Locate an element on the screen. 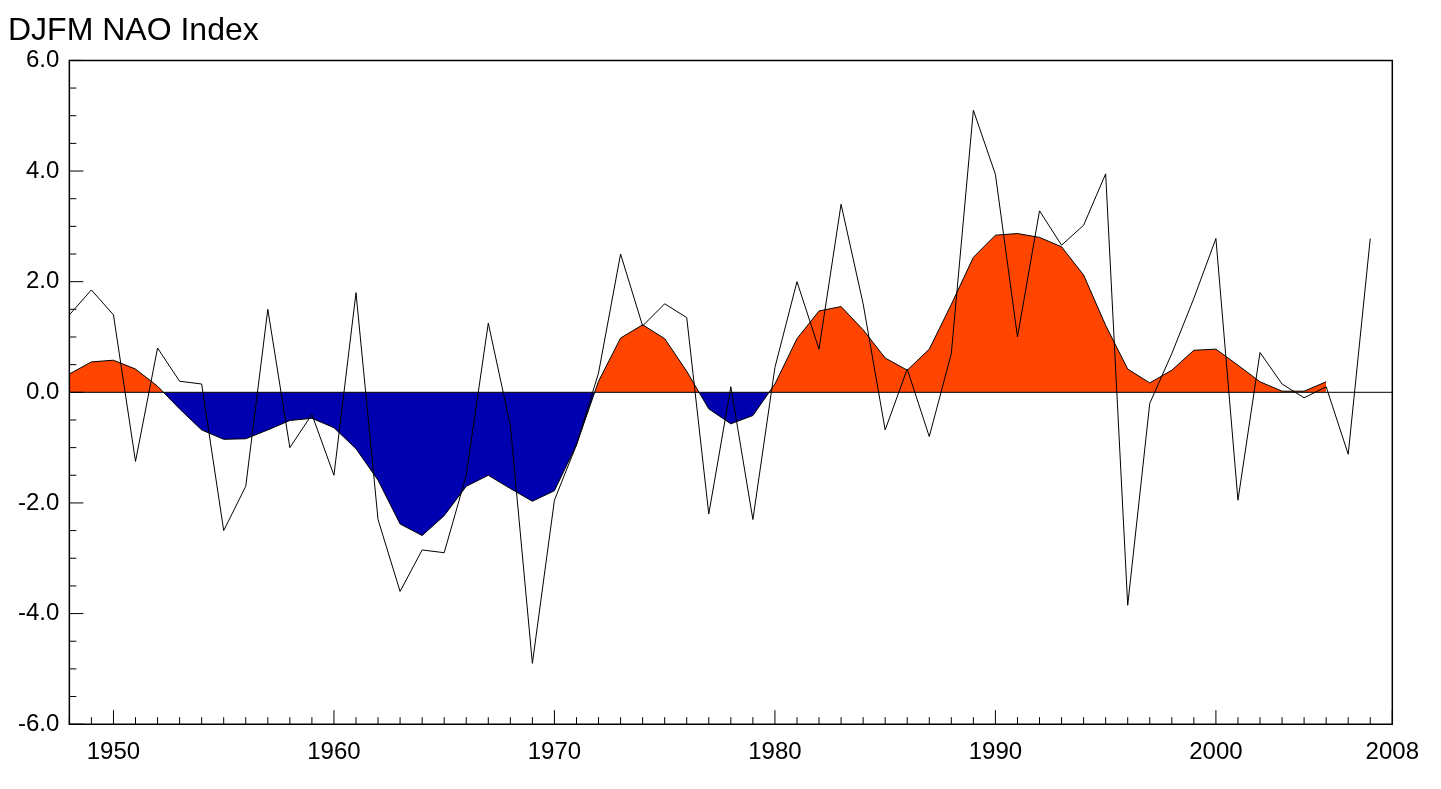 The image size is (1441, 789). x-tick-label: 1960 is located at coordinates (334, 751).